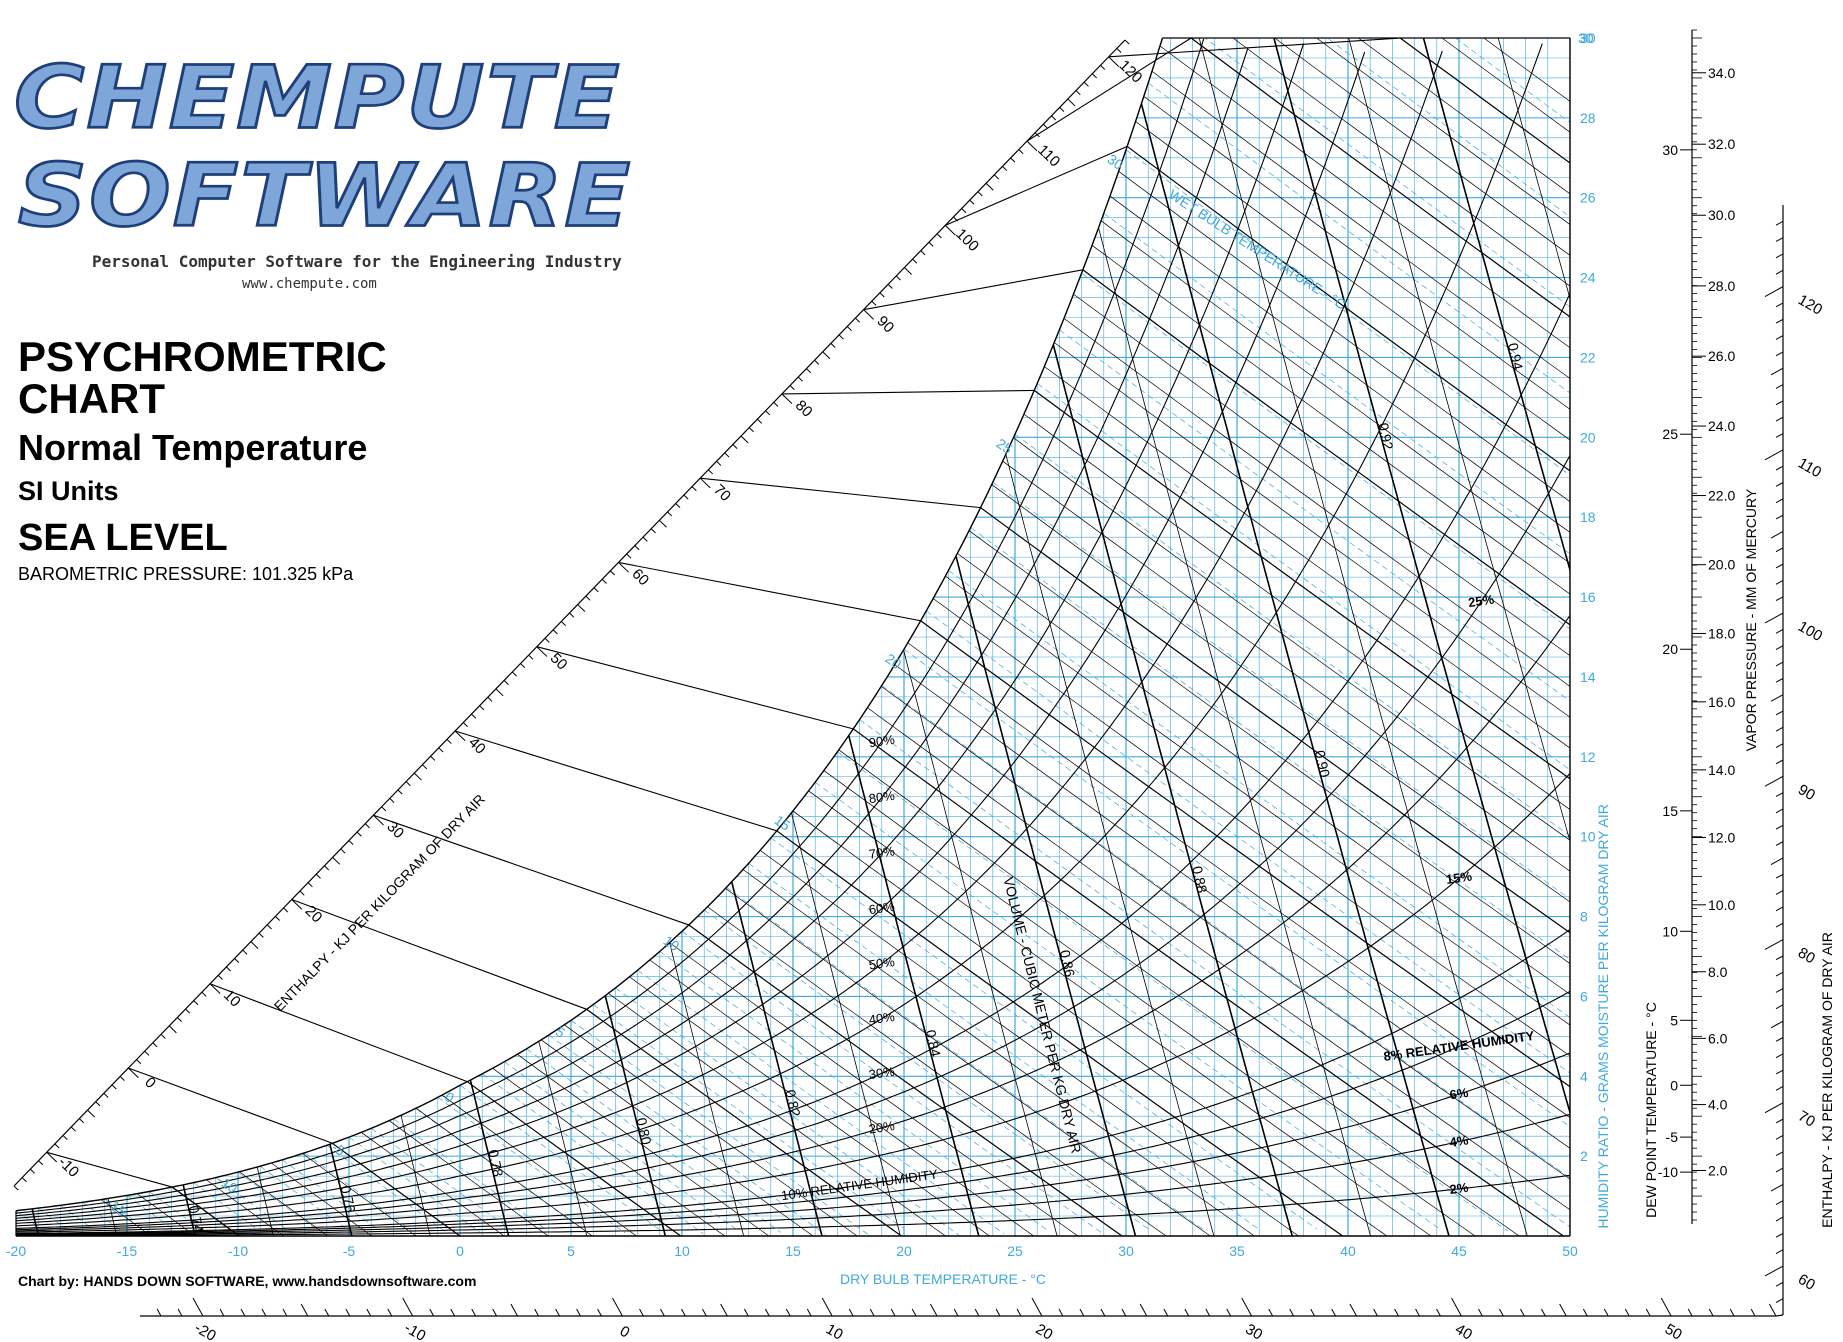  What do you see at coordinates (349, 1251) in the screenshot?
I see `x-tick-label: -5` at bounding box center [349, 1251].